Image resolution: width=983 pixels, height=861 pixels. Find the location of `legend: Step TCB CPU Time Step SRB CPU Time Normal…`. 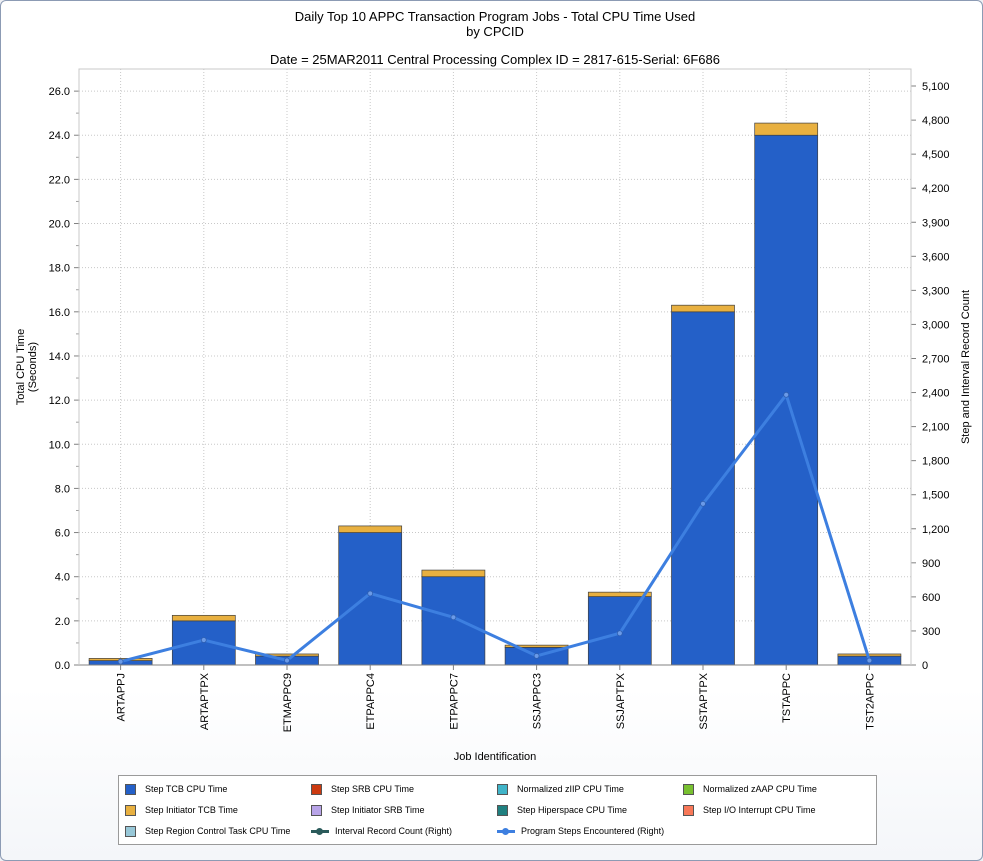

legend: Step TCB CPU Time Step SRB CPU Time Normal… is located at coordinates (497, 810).